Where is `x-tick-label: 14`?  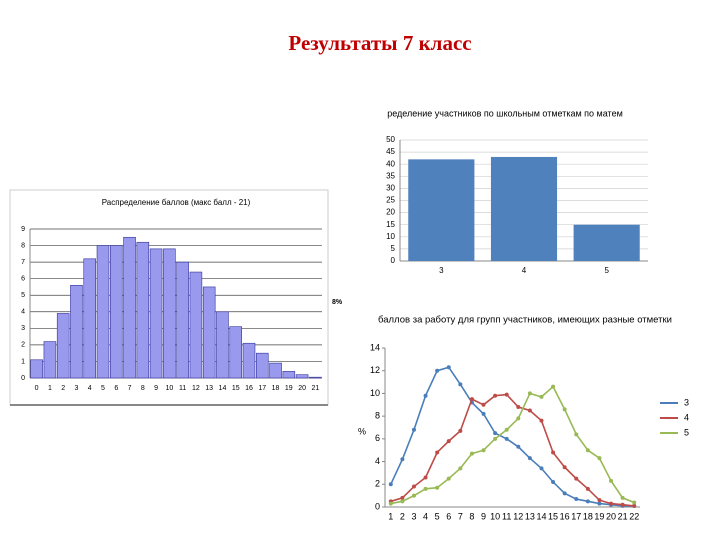
x-tick-label: 14 is located at coordinates (541, 516).